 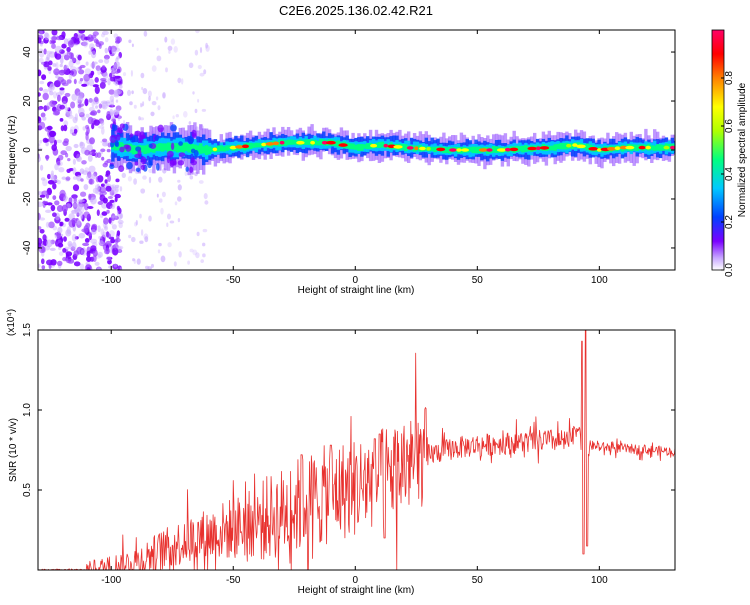 I want to click on colorbar-tick-label: 0.8, so click(x=729, y=78).